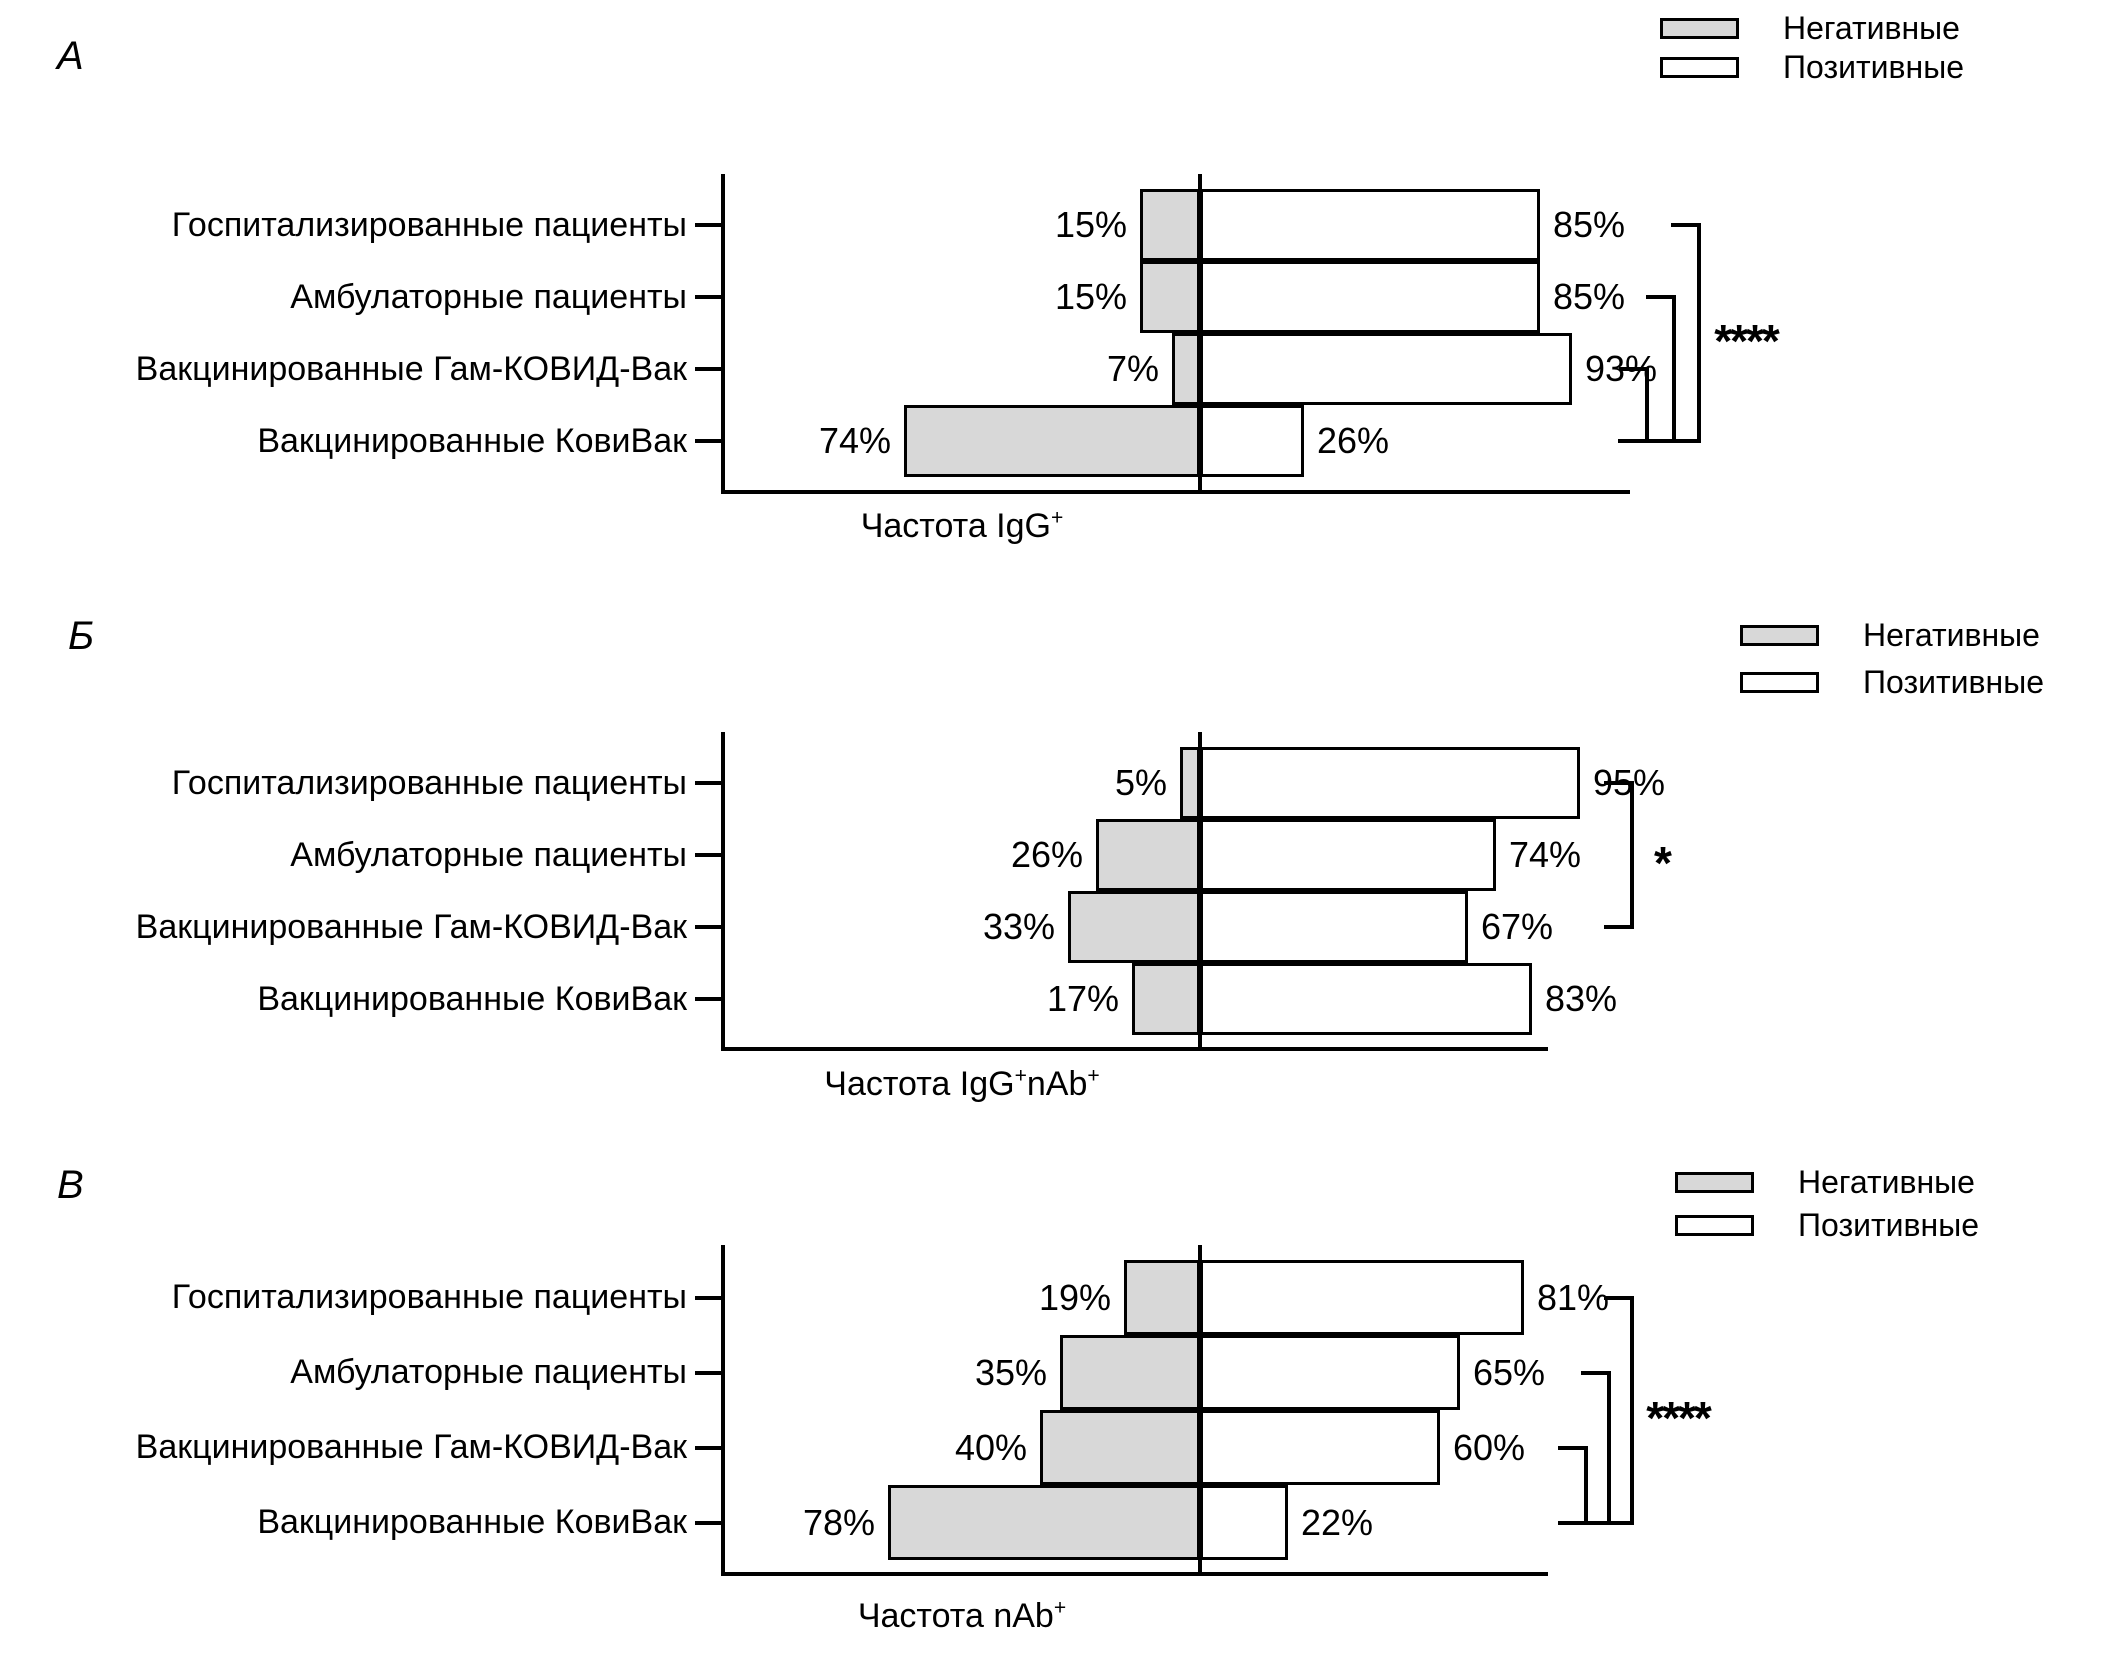 This screenshot has height=1664, width=2128. What do you see at coordinates (1573, 1297) in the screenshot?
I see `positive-value-label: 81%` at bounding box center [1573, 1297].